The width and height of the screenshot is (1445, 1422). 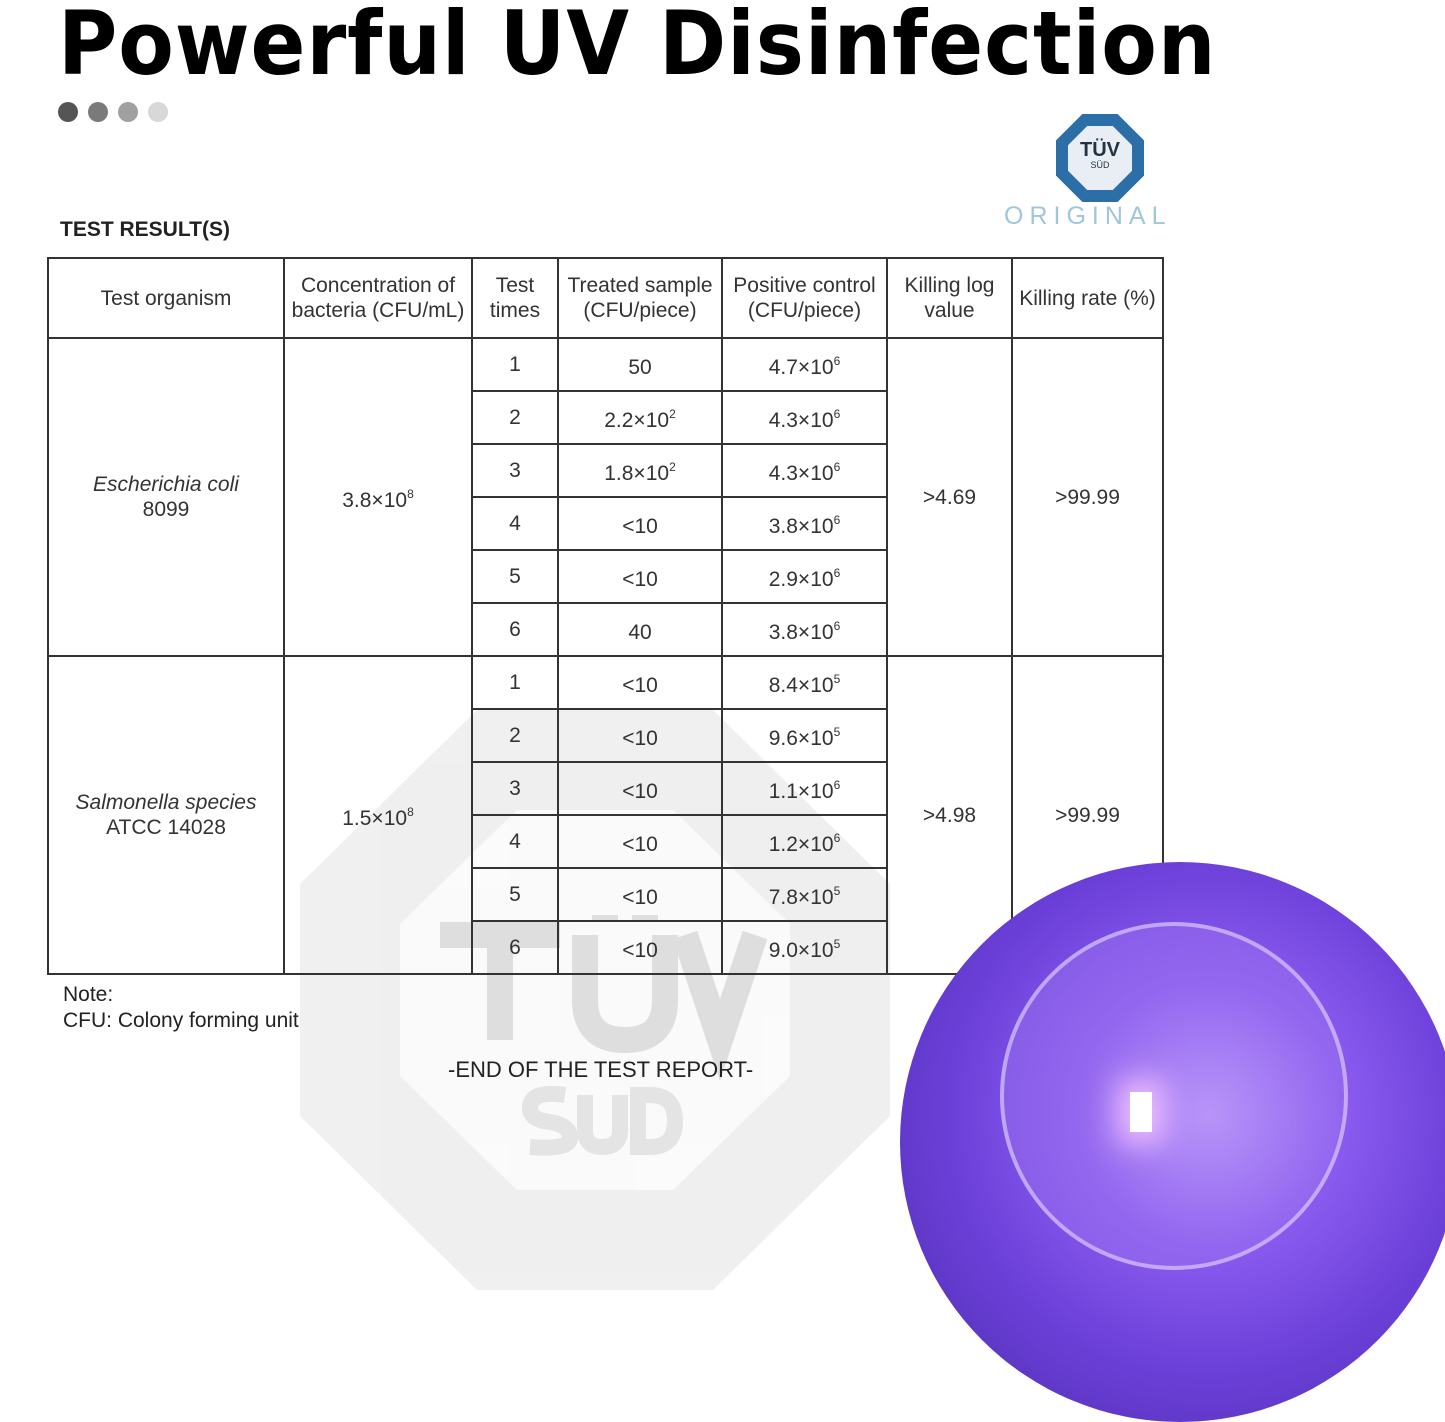 What do you see at coordinates (637, 420) in the screenshot?
I see `value-base: 2.2×10` at bounding box center [637, 420].